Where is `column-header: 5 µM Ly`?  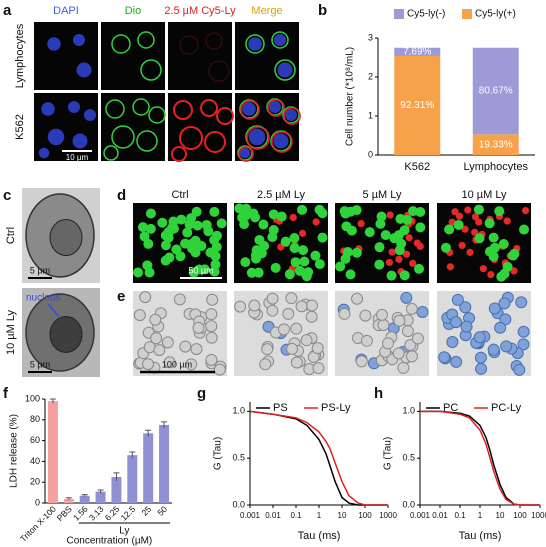 column-header: 5 µM Ly is located at coordinates (382, 195).